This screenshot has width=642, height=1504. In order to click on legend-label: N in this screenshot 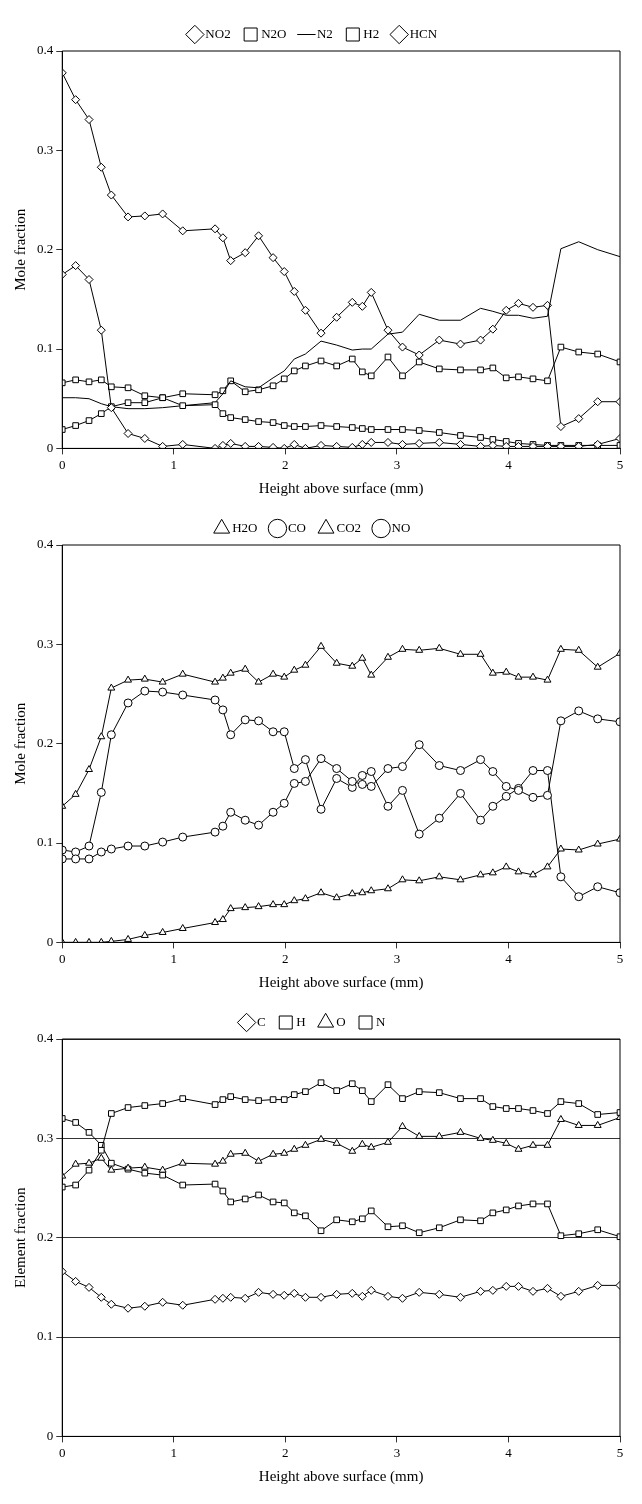, I will do `click(381, 1021)`.